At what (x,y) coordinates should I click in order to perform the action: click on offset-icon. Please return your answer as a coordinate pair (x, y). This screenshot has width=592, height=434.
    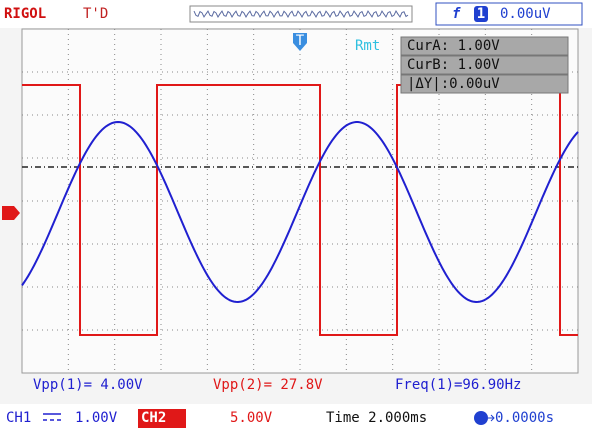
    Looking at the image, I should click on (481, 418).